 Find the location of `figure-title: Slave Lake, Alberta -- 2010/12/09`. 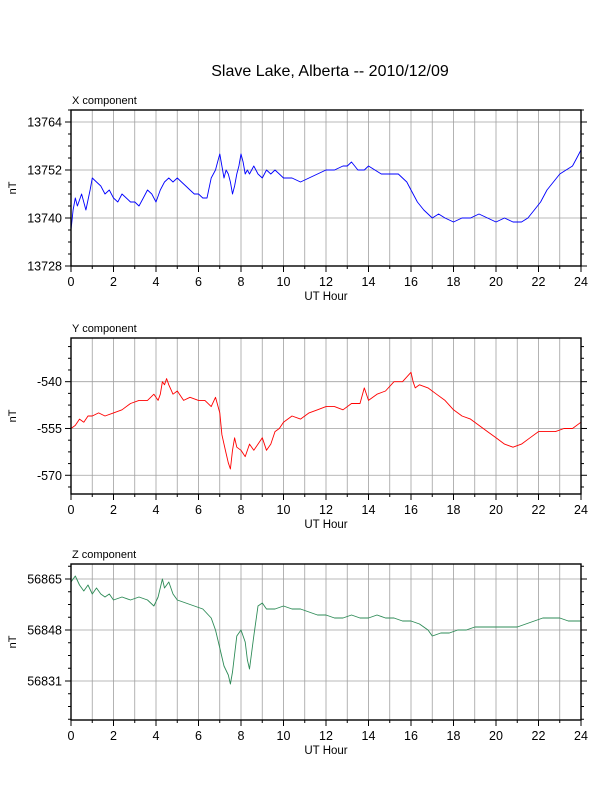

figure-title: Slave Lake, Alberta -- 2010/12/09 is located at coordinates (330, 71).